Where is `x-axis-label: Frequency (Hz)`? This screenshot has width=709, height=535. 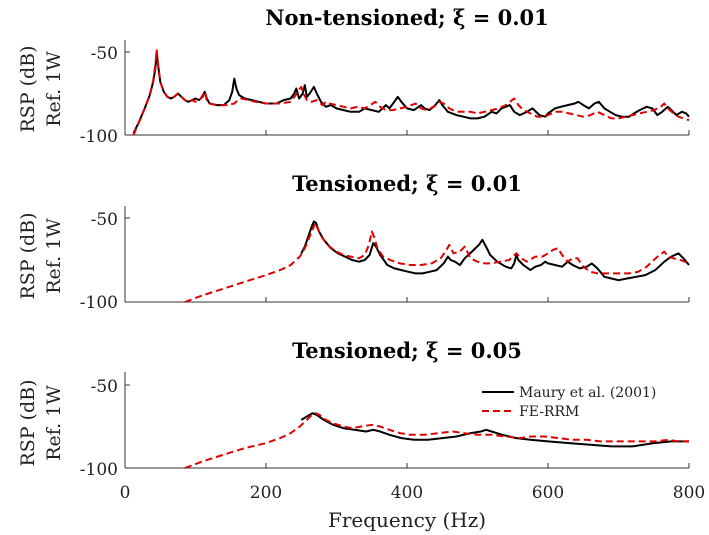
x-axis-label: Frequency (Hz) is located at coordinates (407, 520).